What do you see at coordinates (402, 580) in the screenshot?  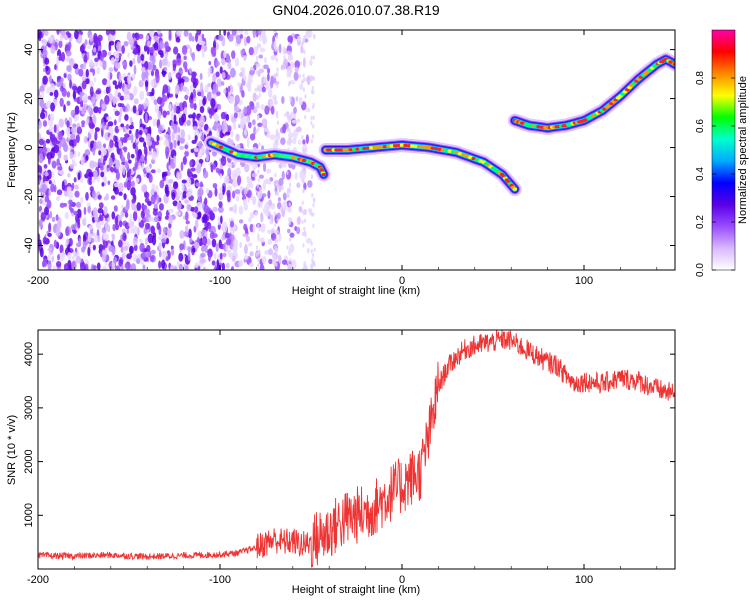 I see `x-tick-label: 0` at bounding box center [402, 580].